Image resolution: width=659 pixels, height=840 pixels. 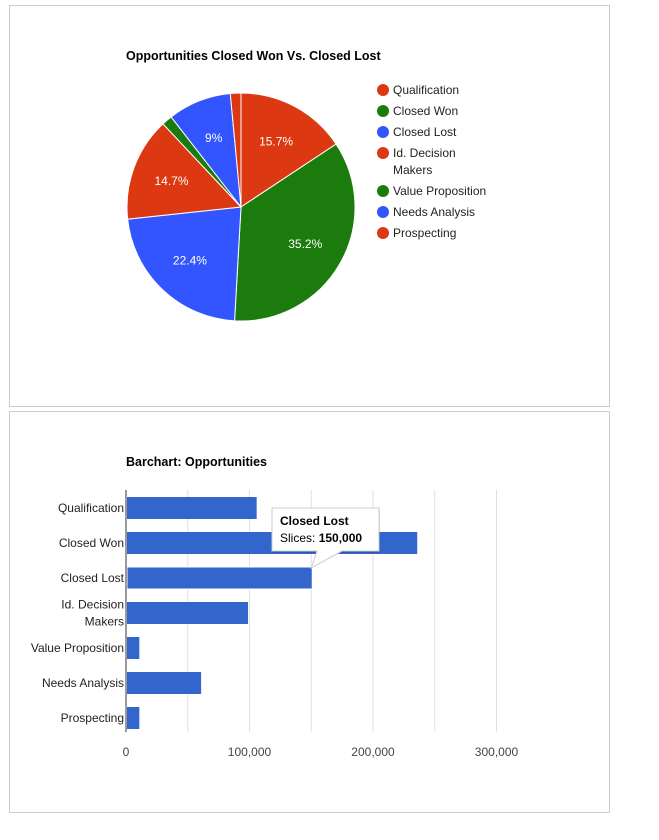 I want to click on legend-label: Value Proposition, so click(x=439, y=191).